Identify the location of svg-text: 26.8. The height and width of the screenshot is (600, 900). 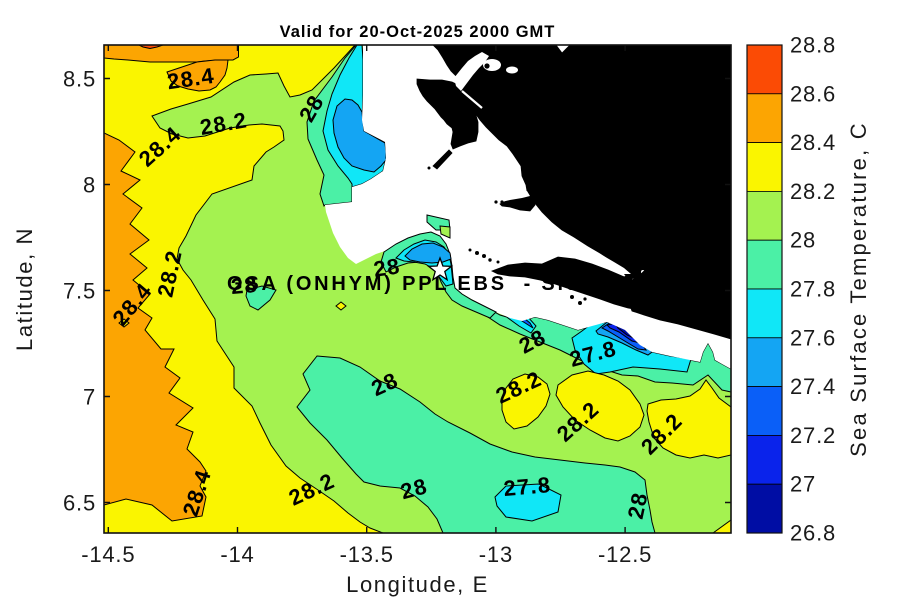
(813, 533).